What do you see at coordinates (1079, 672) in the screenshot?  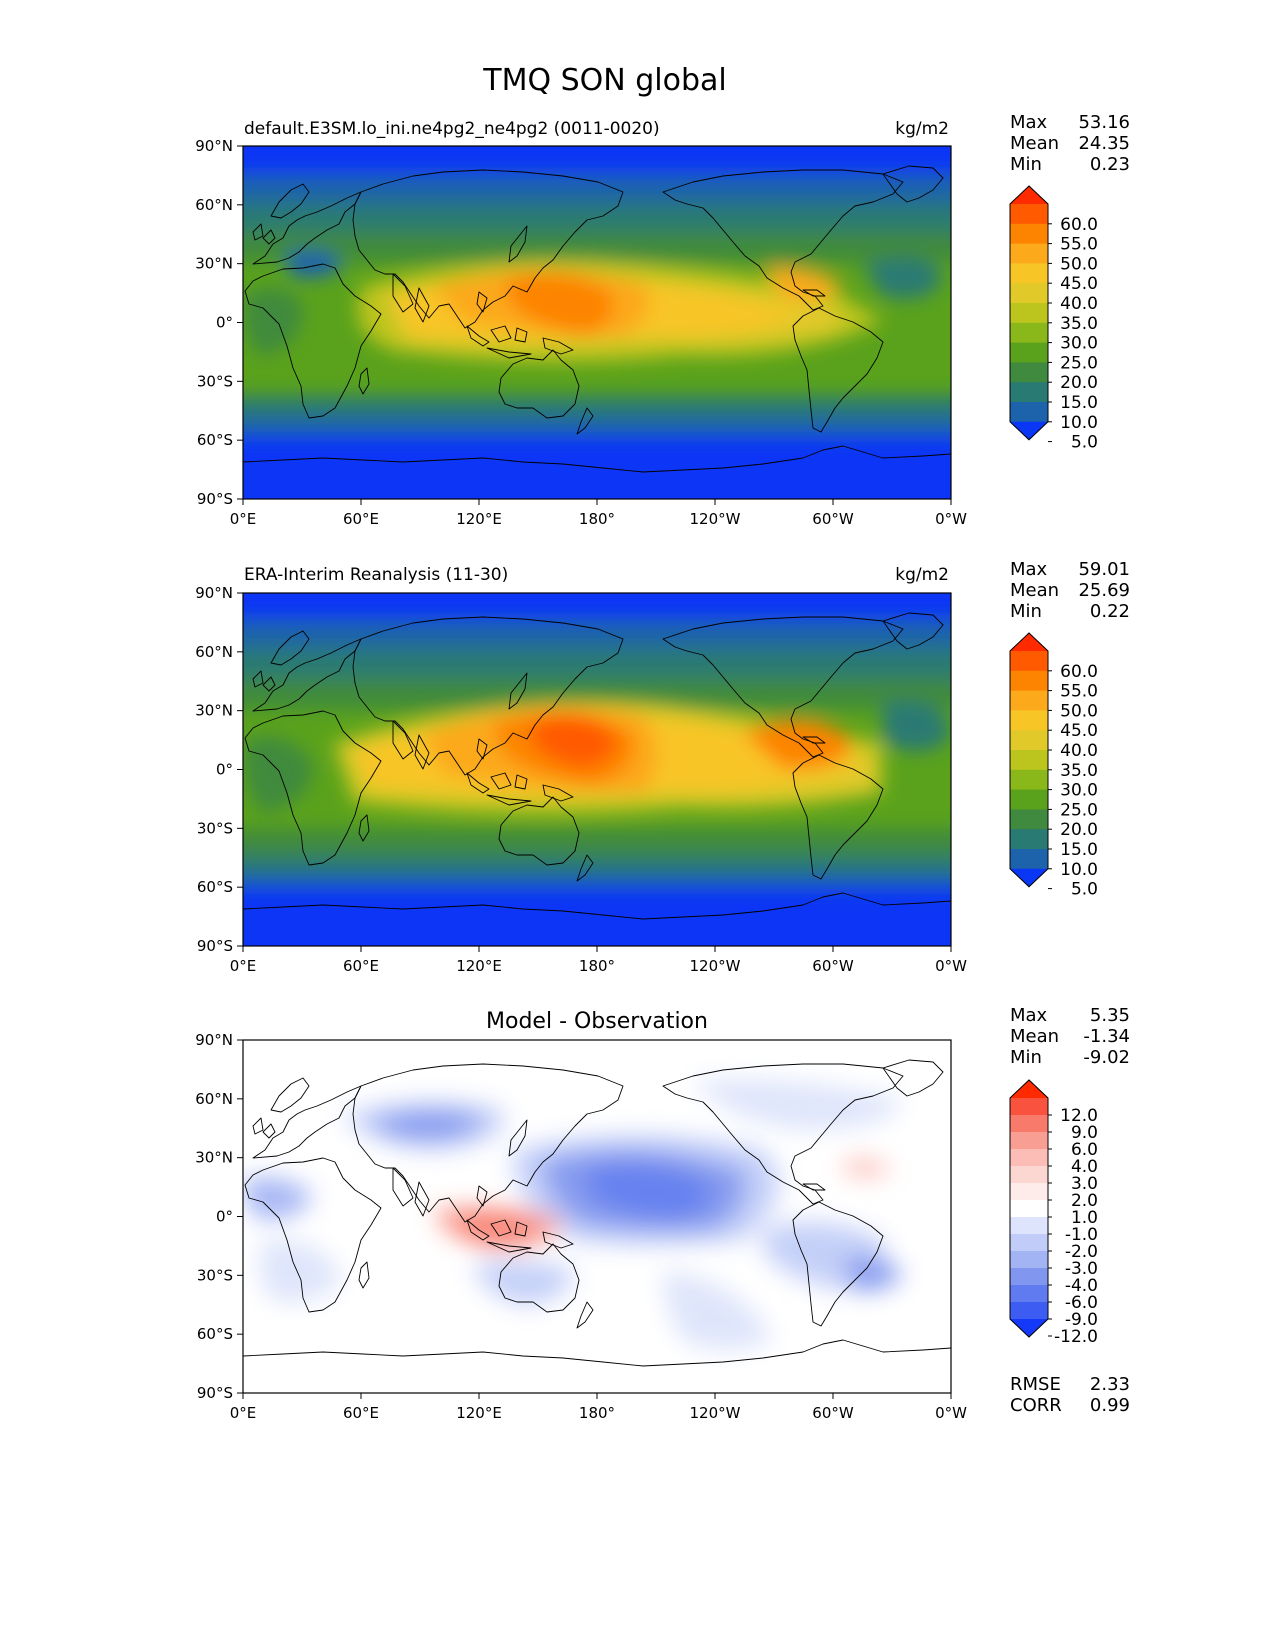 I see `colorbar-tick-label: 60.0` at bounding box center [1079, 672].